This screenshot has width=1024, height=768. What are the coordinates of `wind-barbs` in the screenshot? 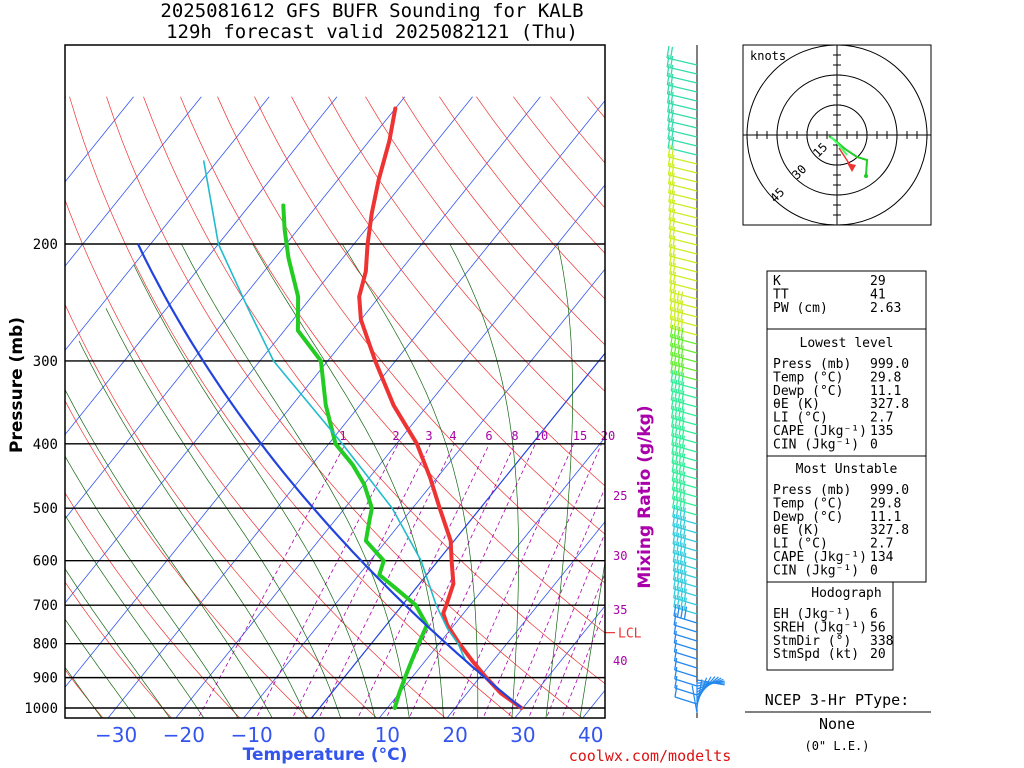 It's located at (695, 379).